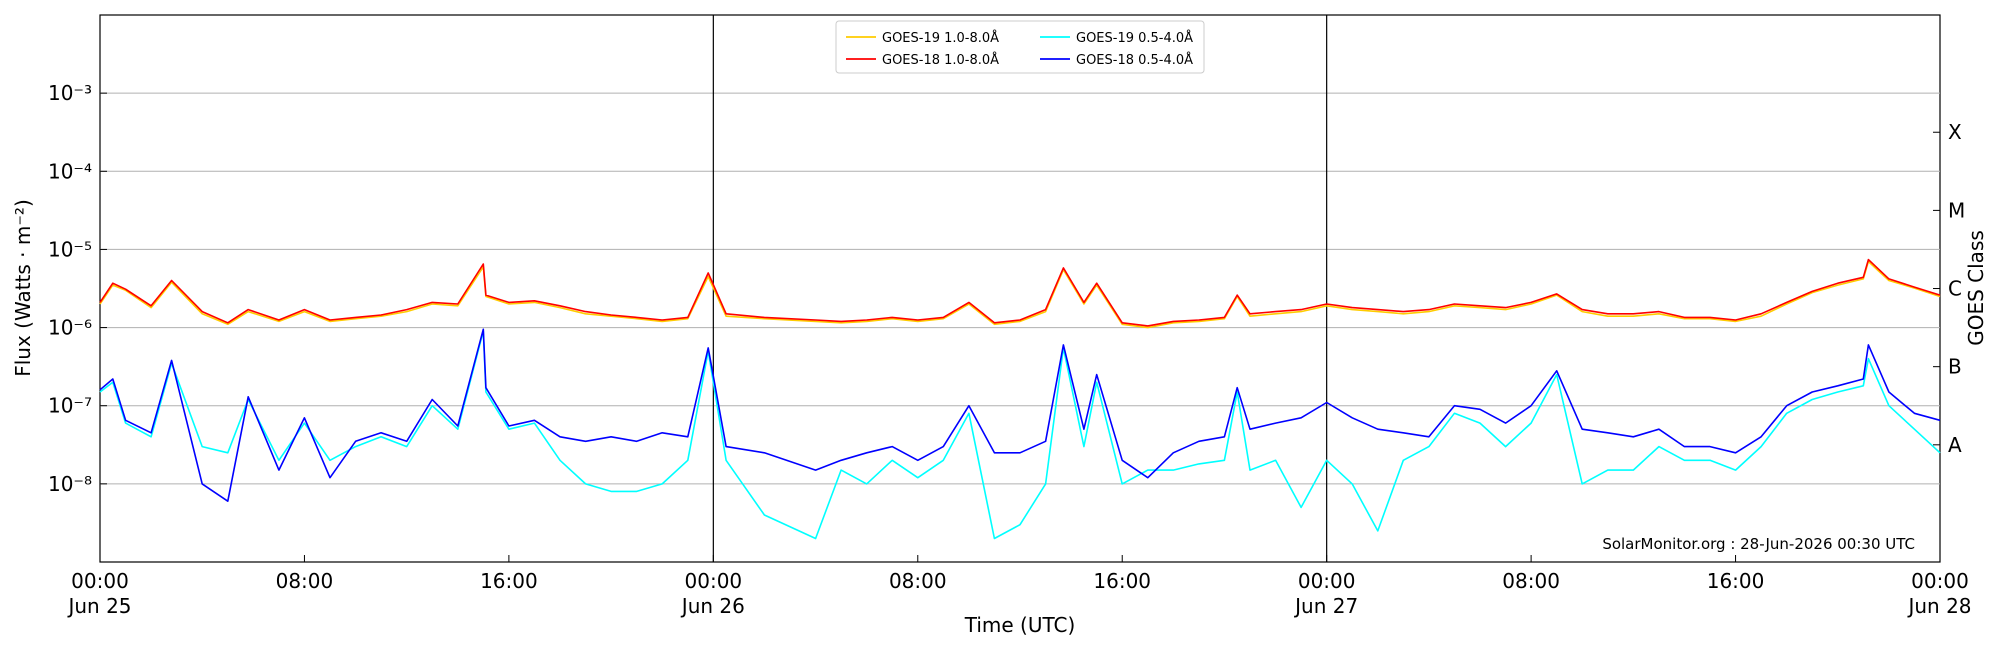 This screenshot has height=650, width=2000. What do you see at coordinates (1938, 606) in the screenshot?
I see `x-tick-date: Jun 28` at bounding box center [1938, 606].